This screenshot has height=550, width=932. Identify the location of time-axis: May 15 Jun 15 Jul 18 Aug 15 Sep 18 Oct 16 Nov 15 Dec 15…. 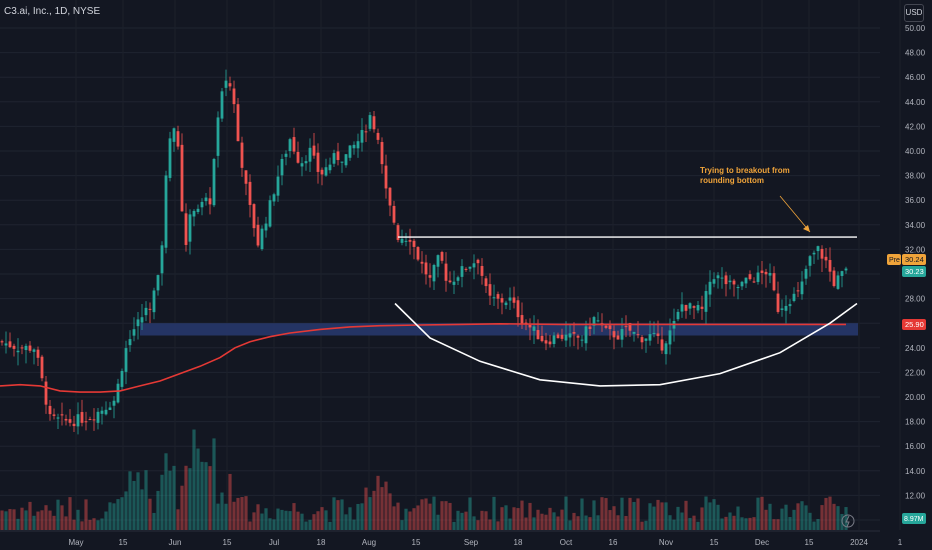
(485, 542).